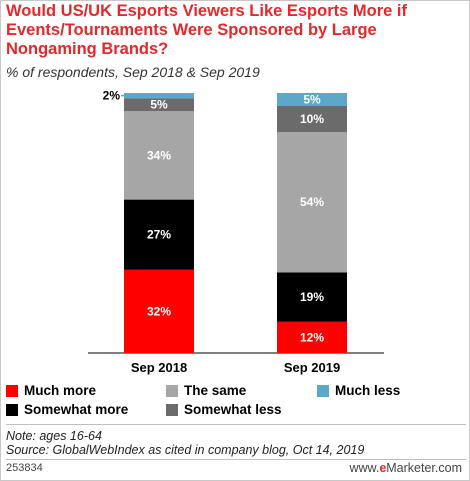 This screenshot has width=470, height=481. Describe the element at coordinates (448, 468) in the screenshot. I see `brand-suffix: .com` at that location.